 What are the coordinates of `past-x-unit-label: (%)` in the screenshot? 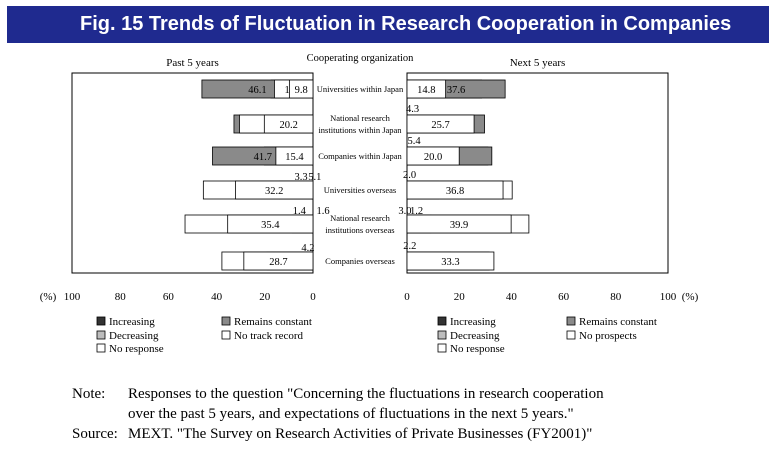 It's located at (48, 297).